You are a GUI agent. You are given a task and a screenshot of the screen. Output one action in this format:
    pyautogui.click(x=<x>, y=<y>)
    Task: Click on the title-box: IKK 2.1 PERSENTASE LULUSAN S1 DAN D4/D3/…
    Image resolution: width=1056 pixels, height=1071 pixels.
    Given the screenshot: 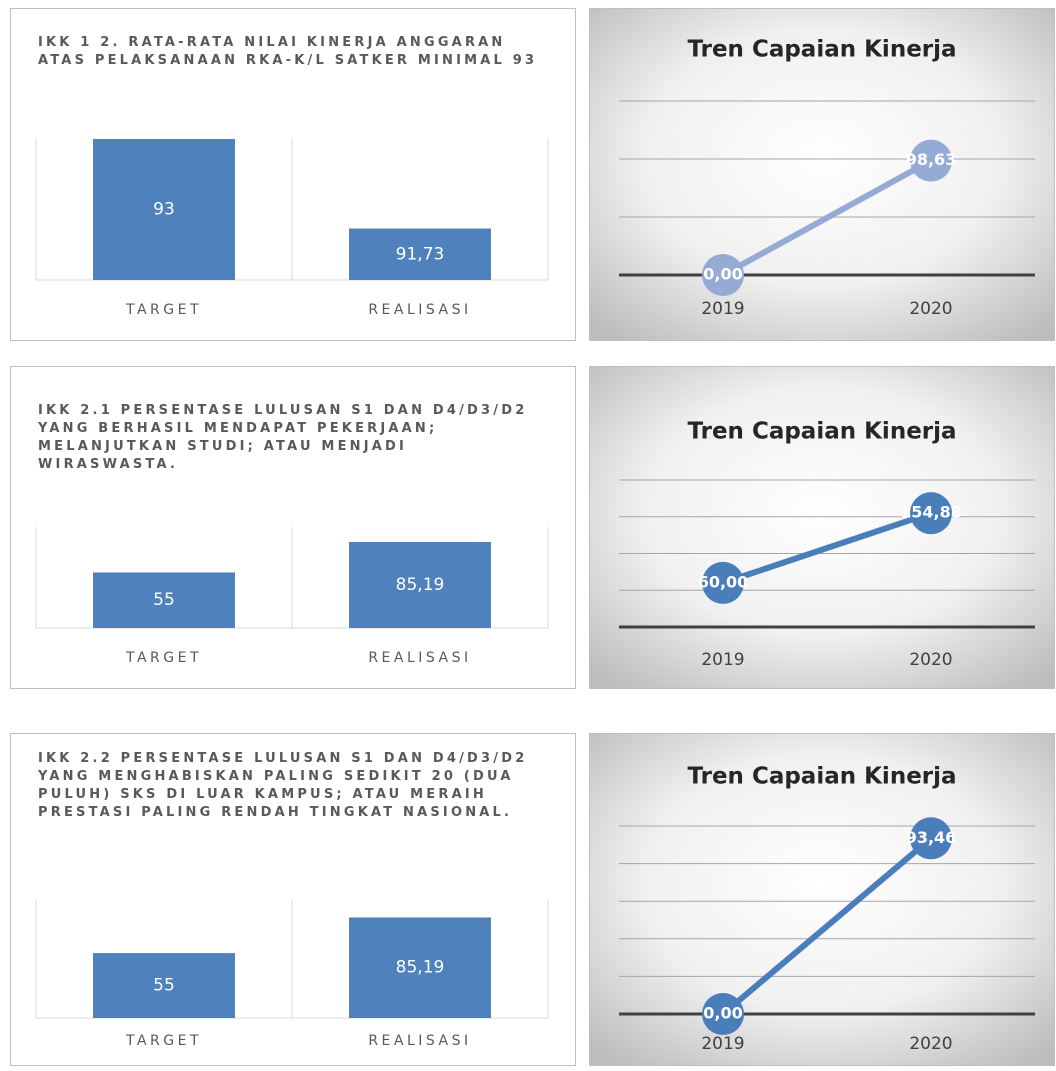 What is the action you would take?
    pyautogui.click(x=283, y=437)
    